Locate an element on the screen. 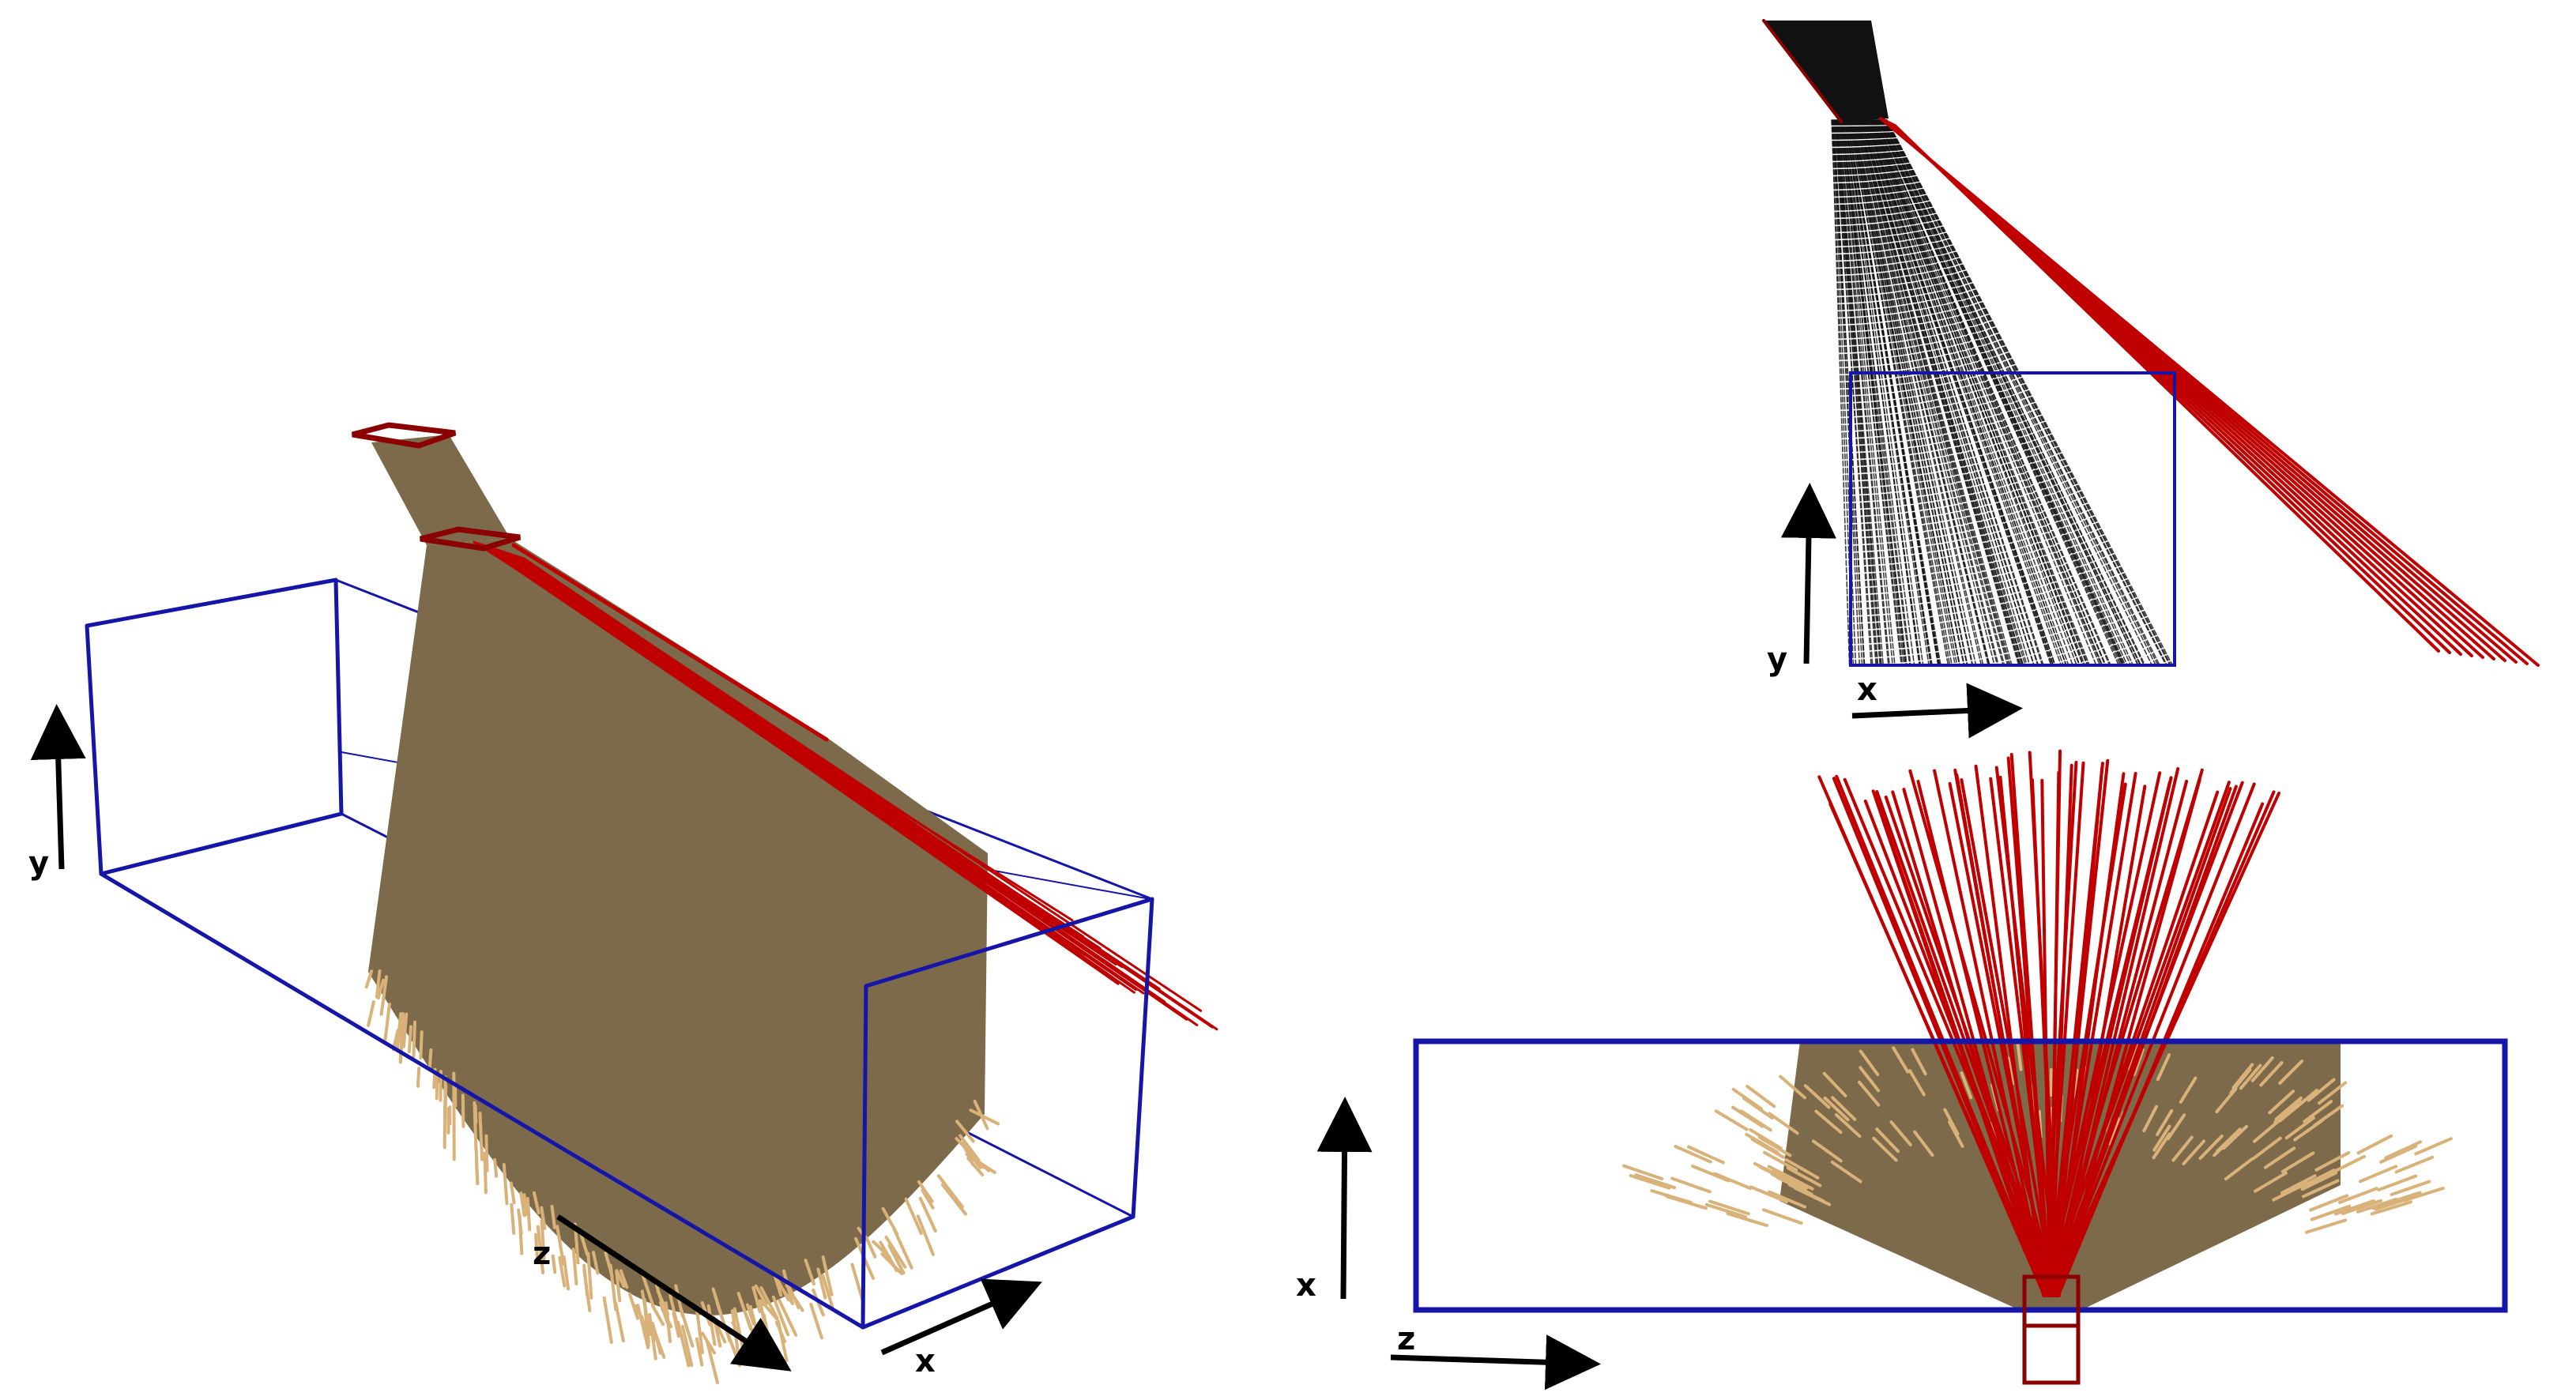  perspective-z-label: z is located at coordinates (542, 1254).